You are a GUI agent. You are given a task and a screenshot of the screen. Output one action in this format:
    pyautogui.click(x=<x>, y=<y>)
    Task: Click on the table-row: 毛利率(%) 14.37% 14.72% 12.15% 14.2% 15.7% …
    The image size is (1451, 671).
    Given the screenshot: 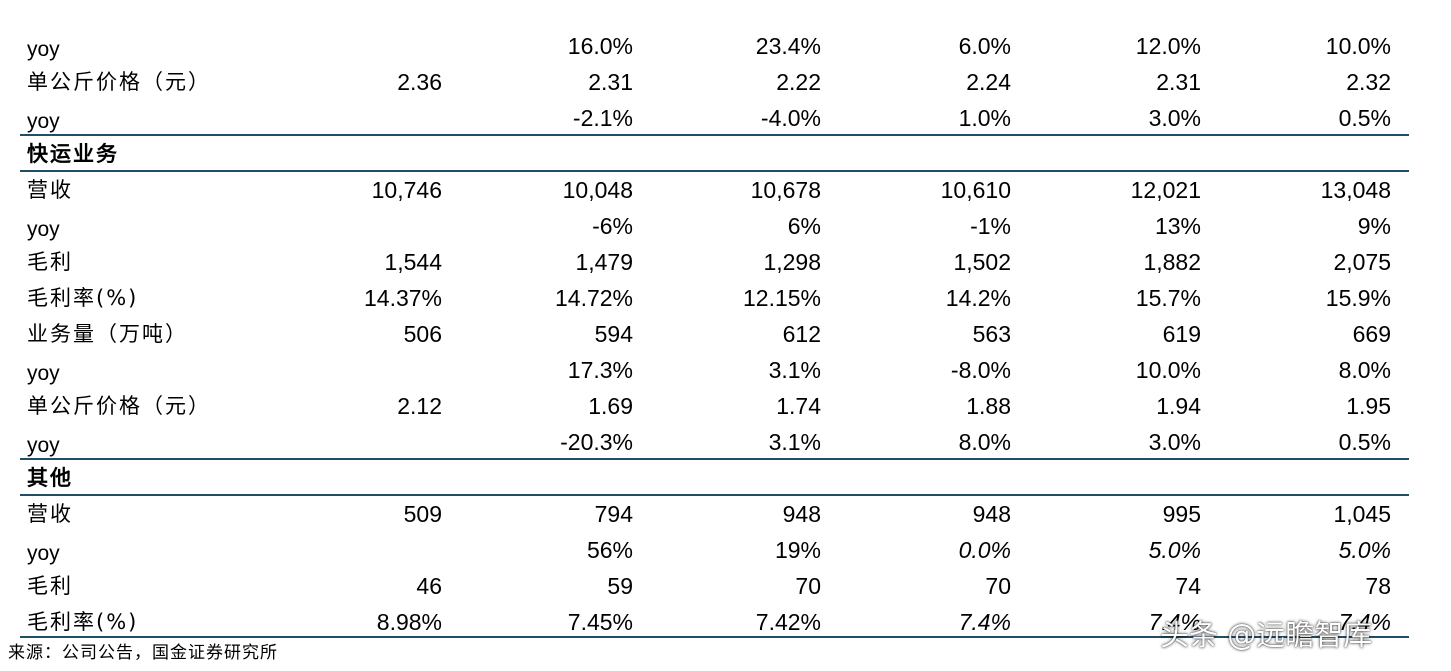 What is the action you would take?
    pyautogui.click(x=714, y=298)
    